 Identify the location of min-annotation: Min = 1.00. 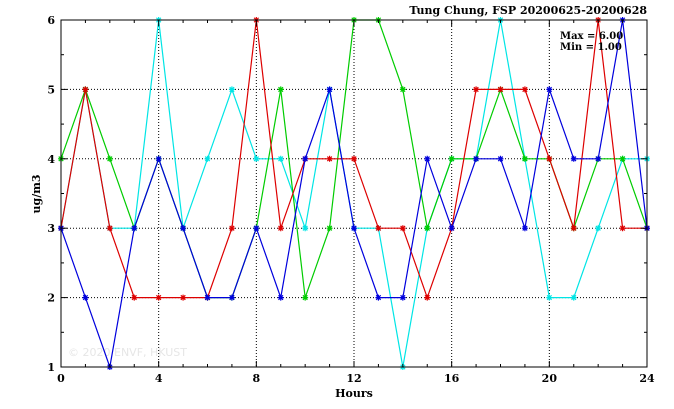
(591, 47).